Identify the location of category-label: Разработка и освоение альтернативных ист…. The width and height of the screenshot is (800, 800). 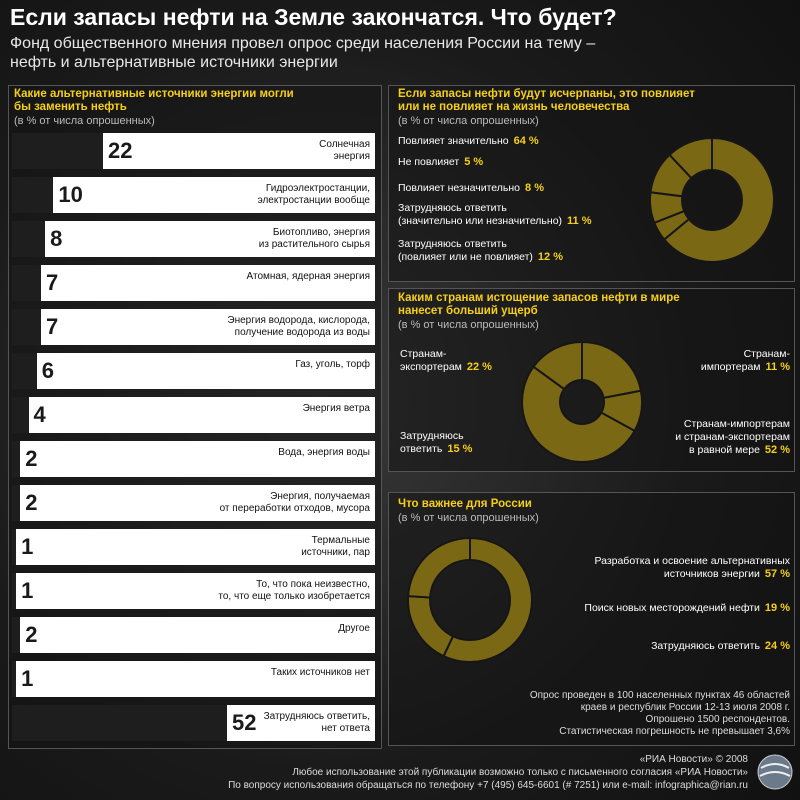
(692, 567).